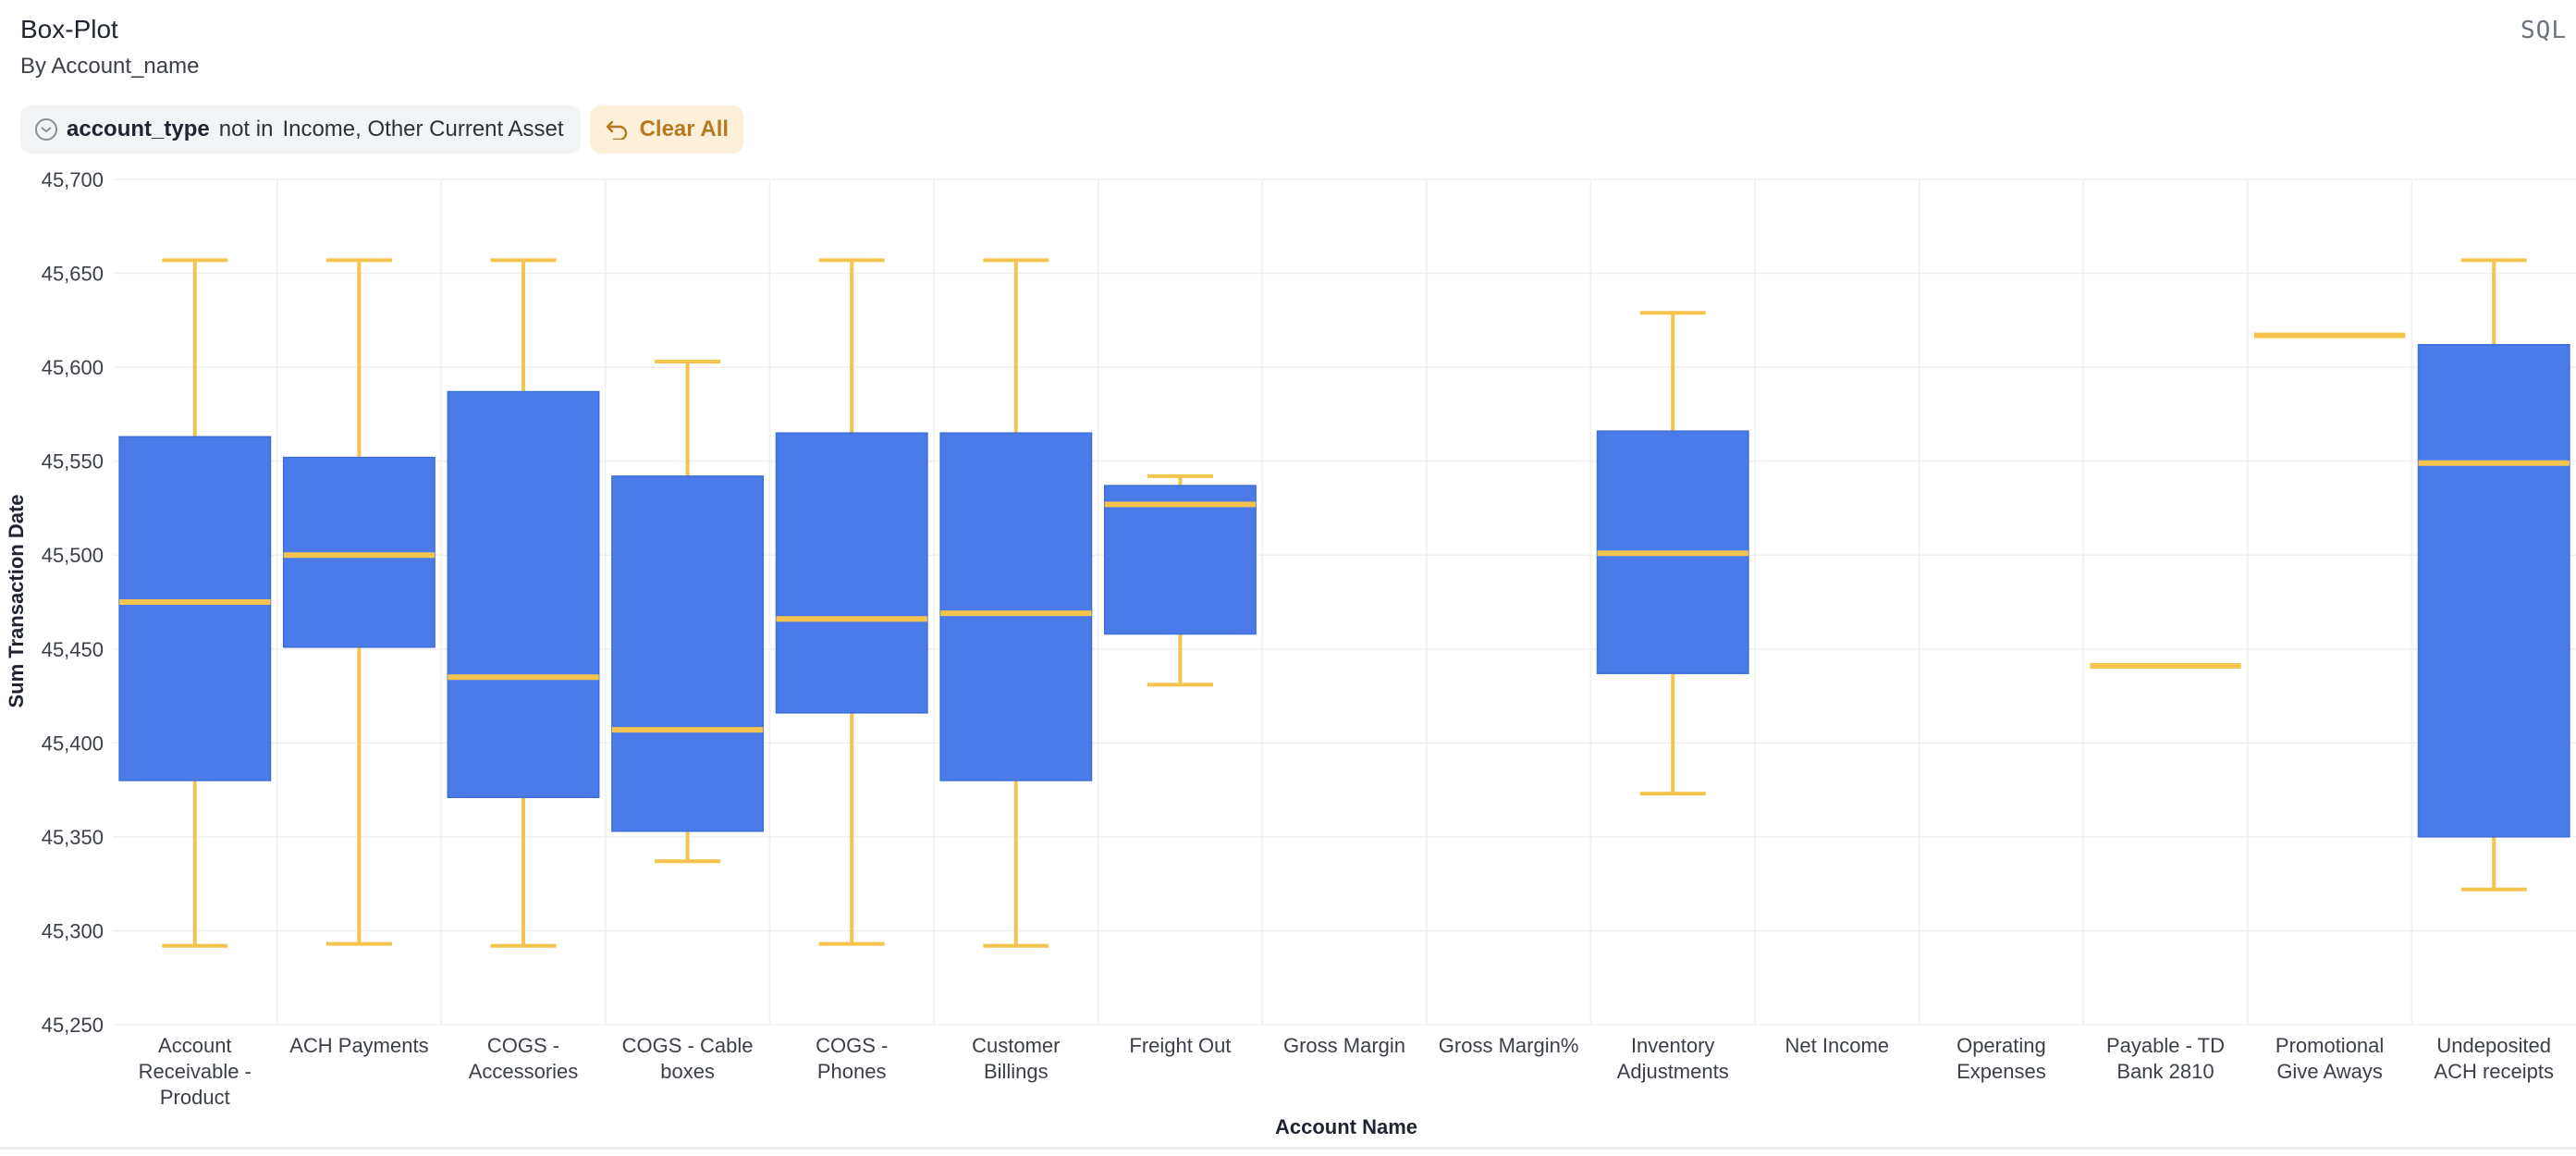 The height and width of the screenshot is (1156, 2576). What do you see at coordinates (73, 274) in the screenshot?
I see `y-tick-label: 45,650` at bounding box center [73, 274].